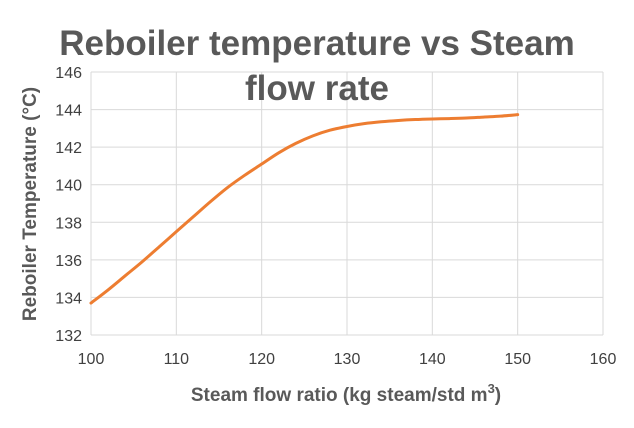  What do you see at coordinates (603, 359) in the screenshot?
I see `x-tick-label: 160` at bounding box center [603, 359].